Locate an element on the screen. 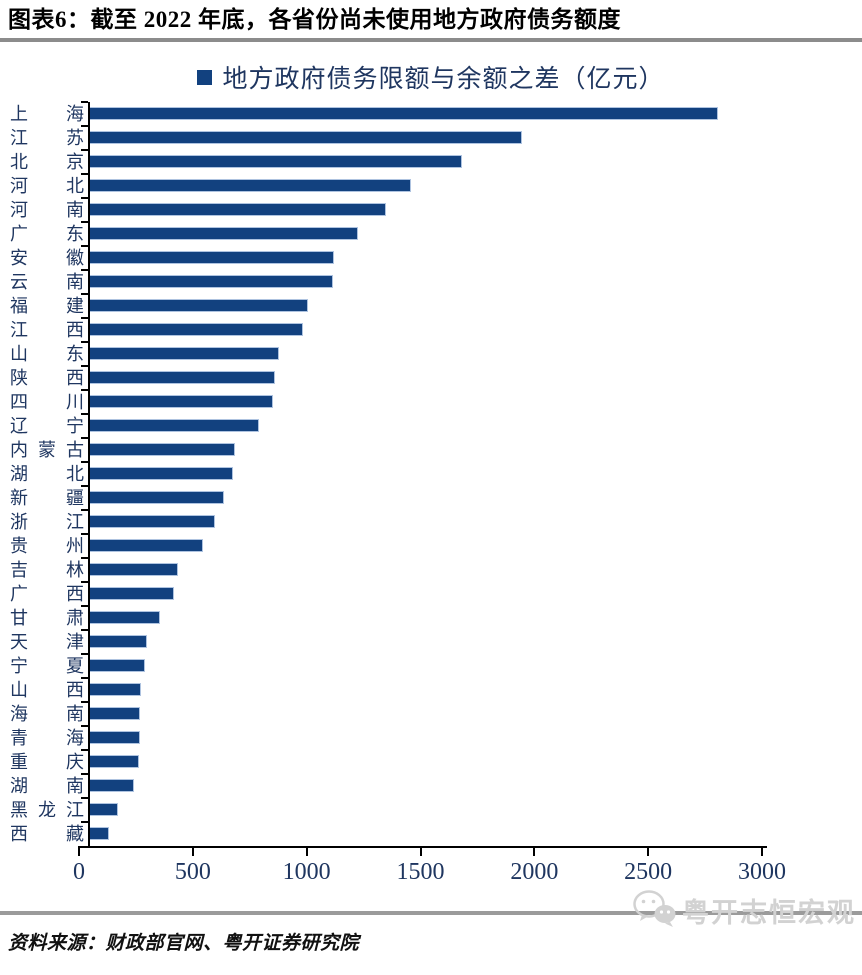 Image resolution: width=862 pixels, height=975 pixels. y-axis-label: 内蒙古 is located at coordinates (47, 450).